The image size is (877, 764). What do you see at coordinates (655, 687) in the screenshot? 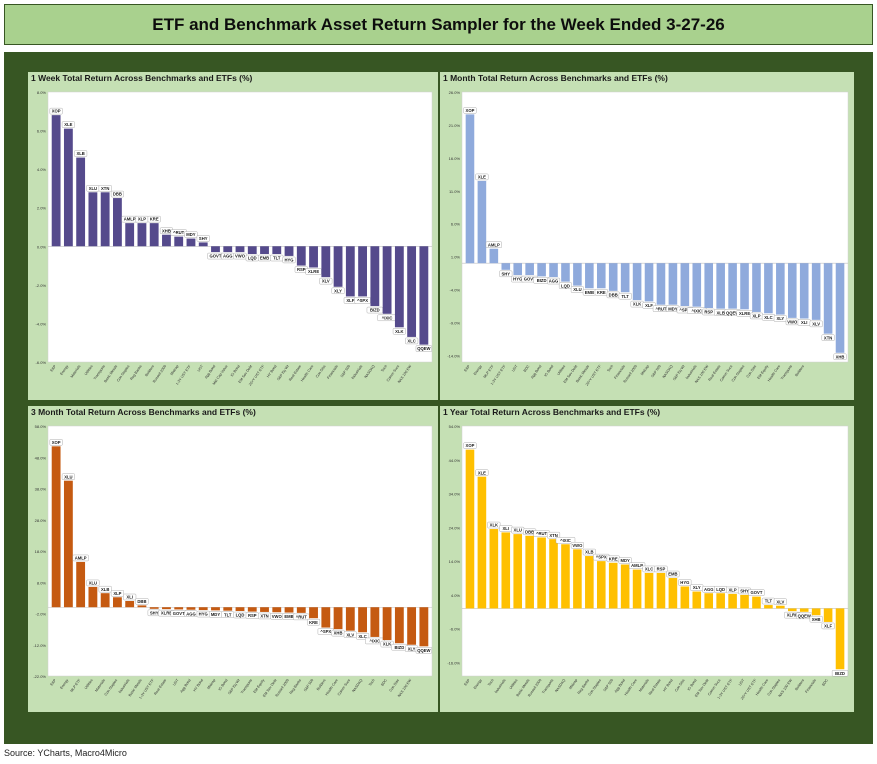
I see `x-tick-label: Real Estate` at bounding box center [655, 687].